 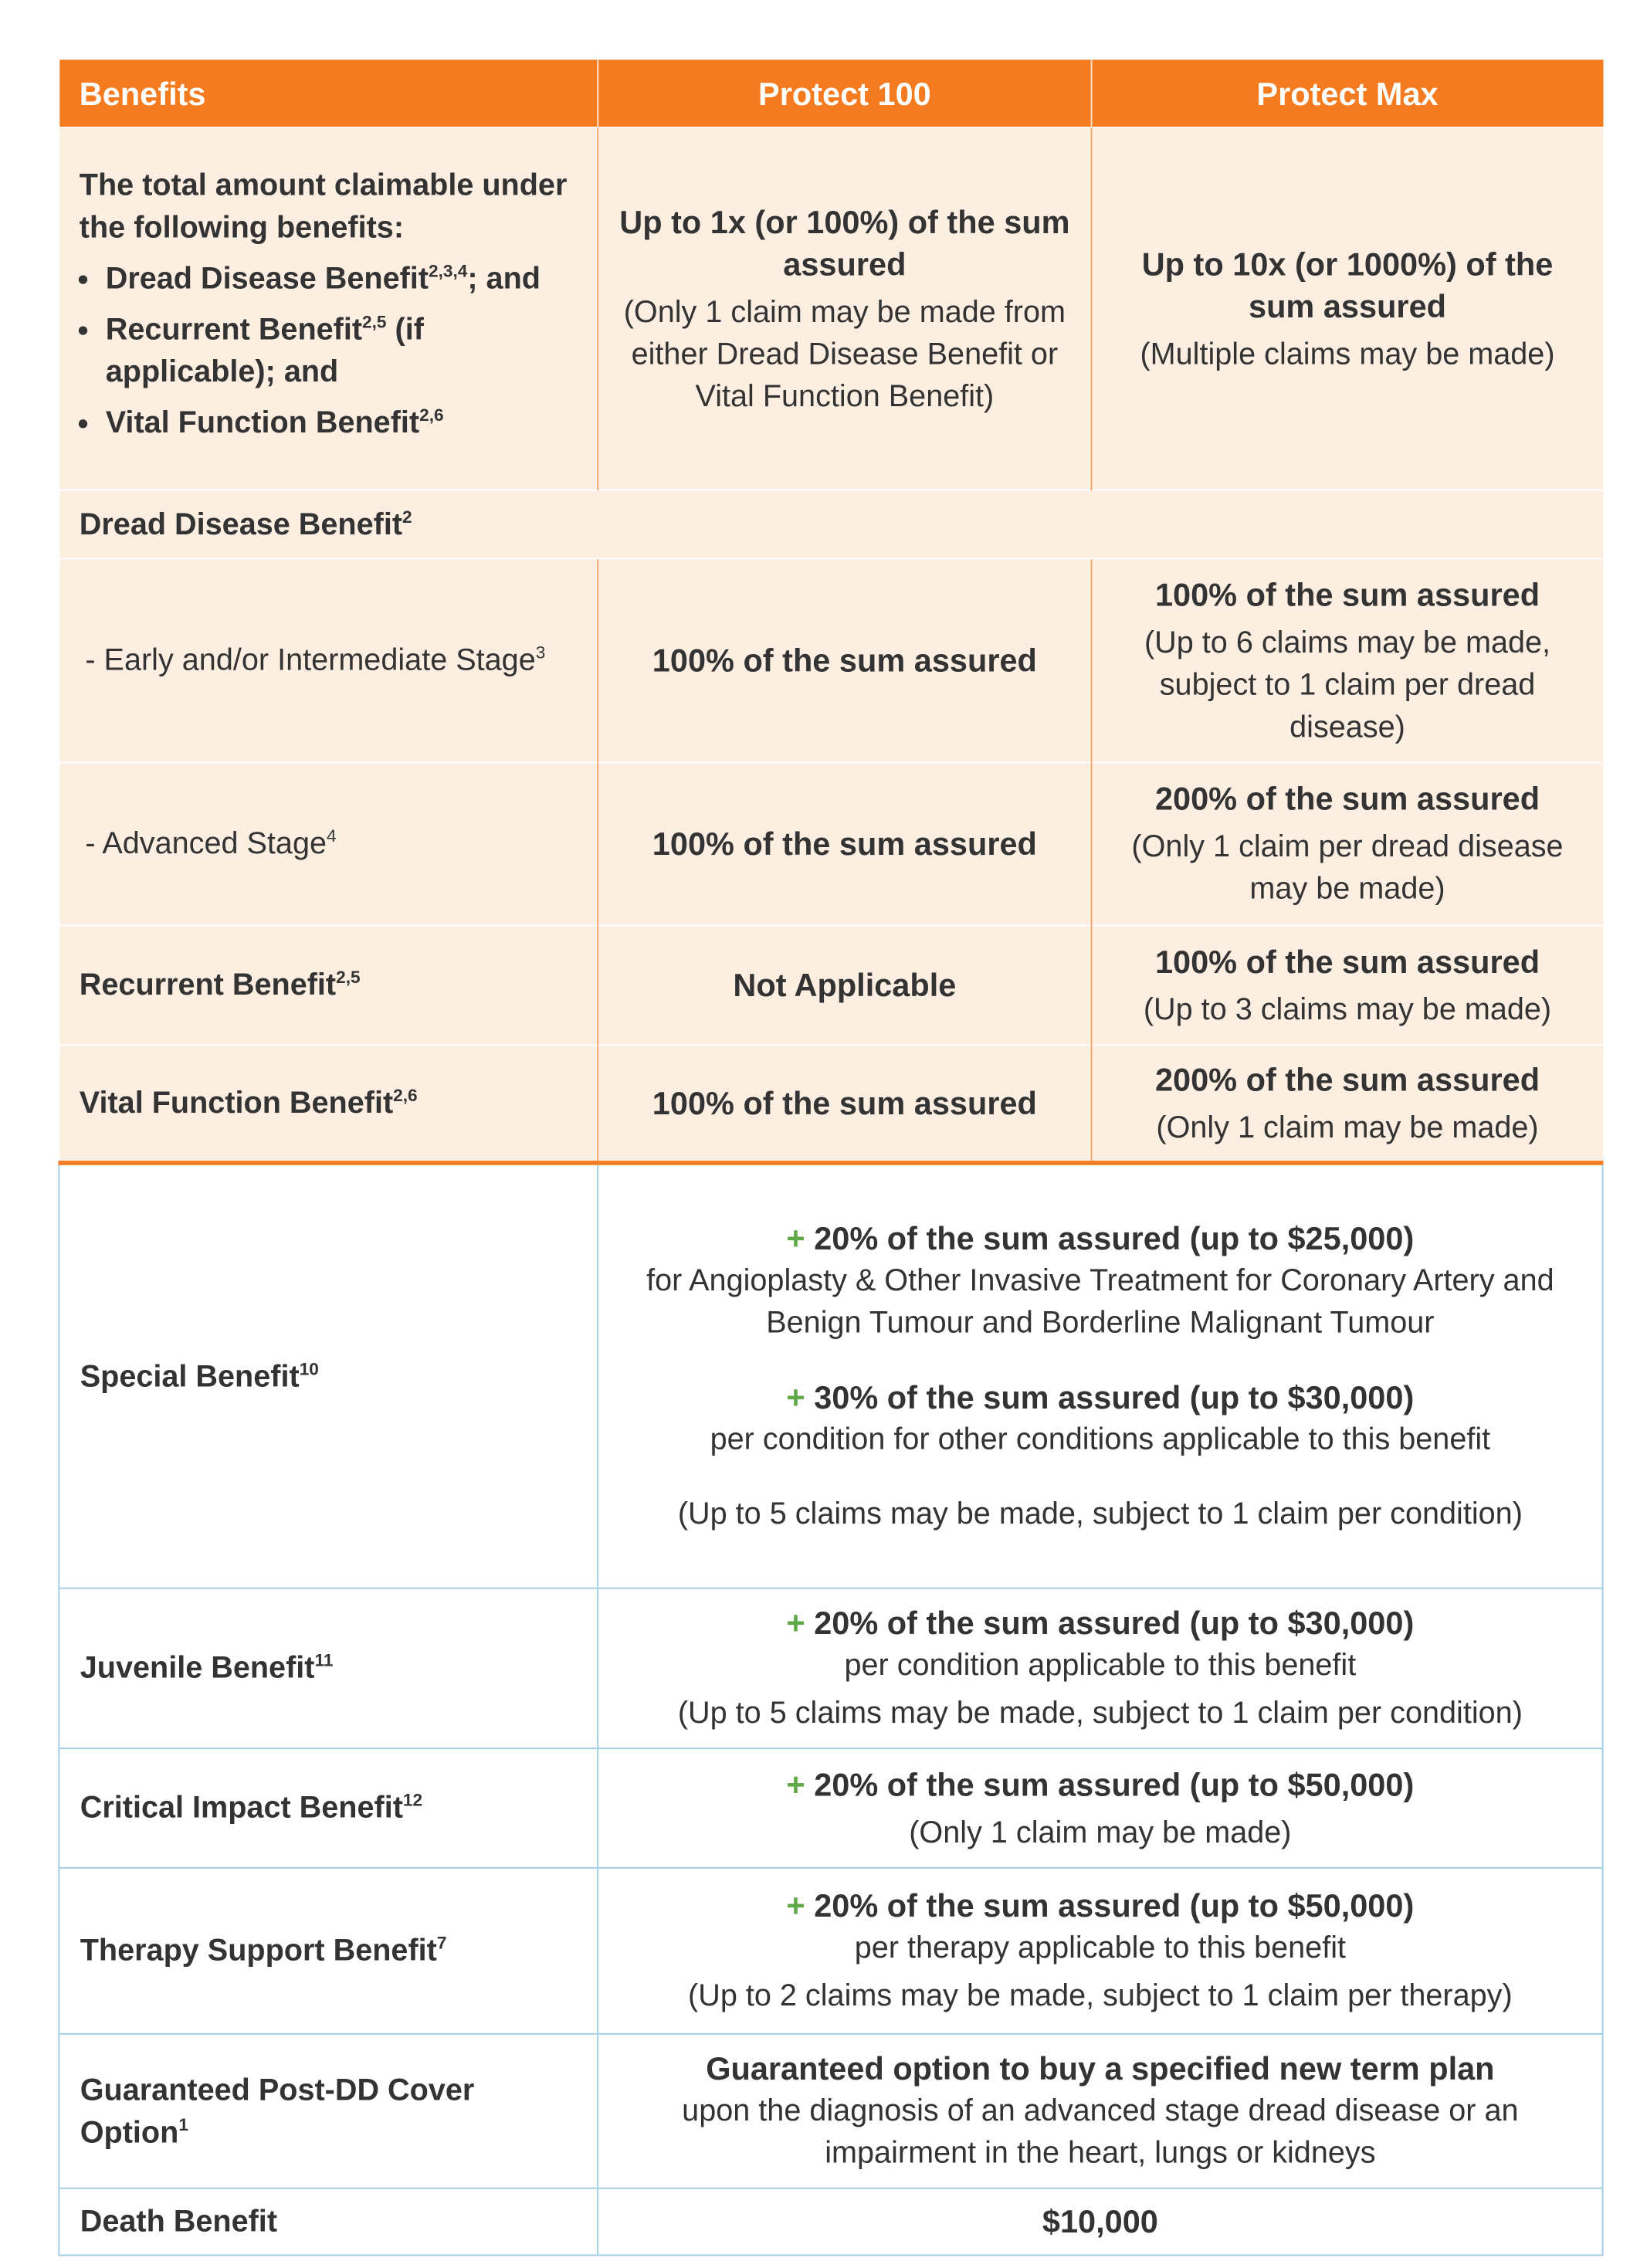 I want to click on value-note: (Up to 3 claims may be made), so click(x=1348, y=1009).